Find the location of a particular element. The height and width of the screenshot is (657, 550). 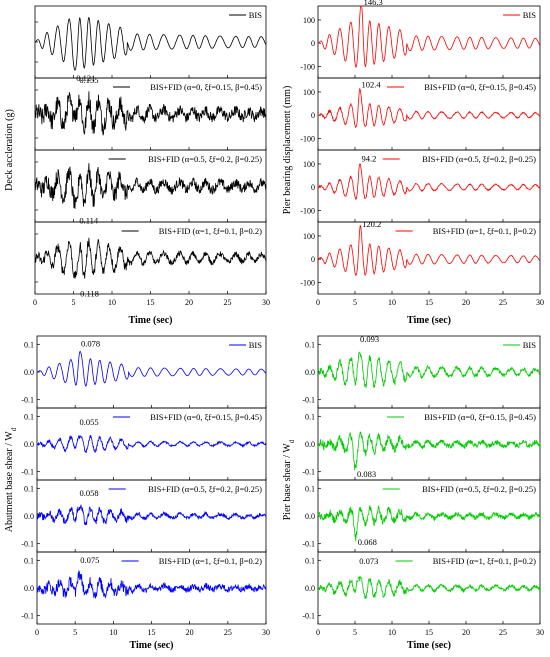

peak-label: 0.068 is located at coordinates (367, 542).